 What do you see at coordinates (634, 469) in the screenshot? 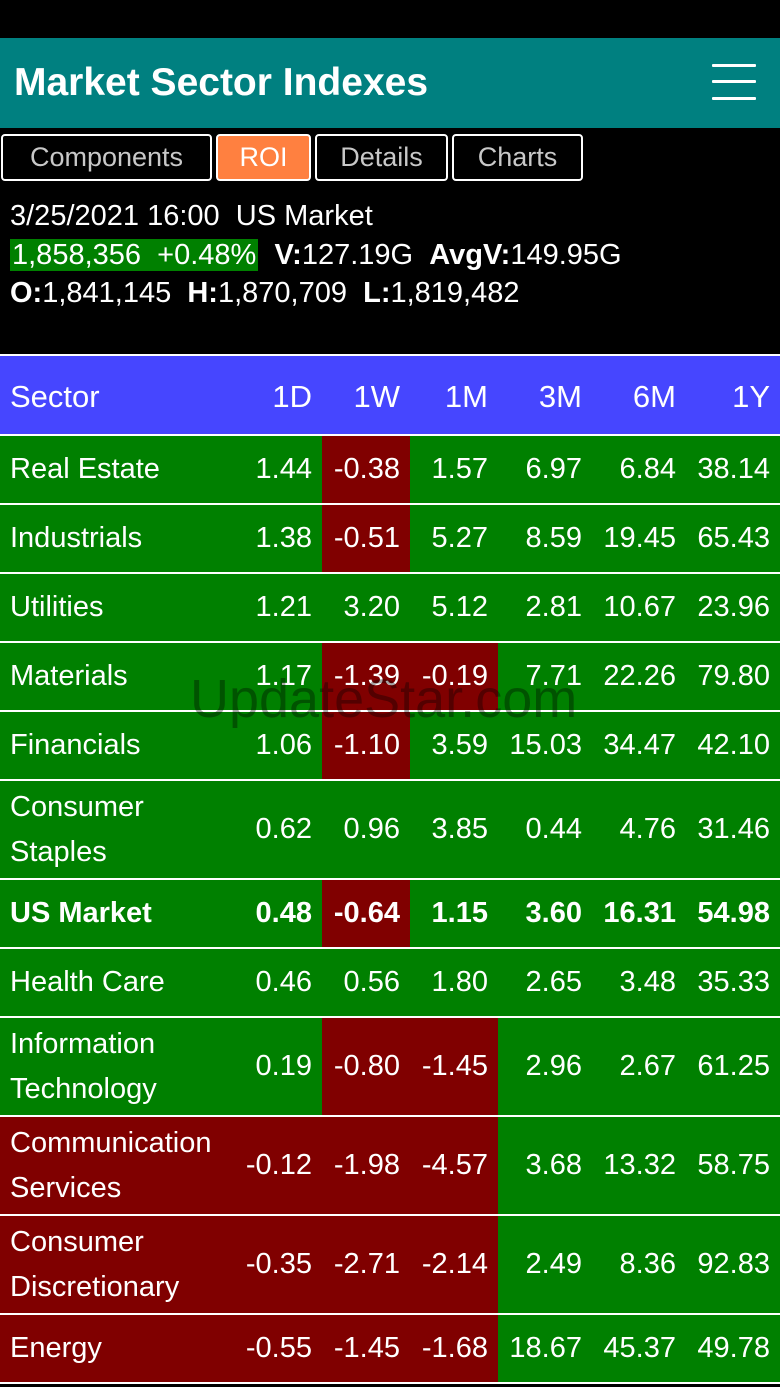
I see `roi-cell-6m: 6.84` at bounding box center [634, 469].